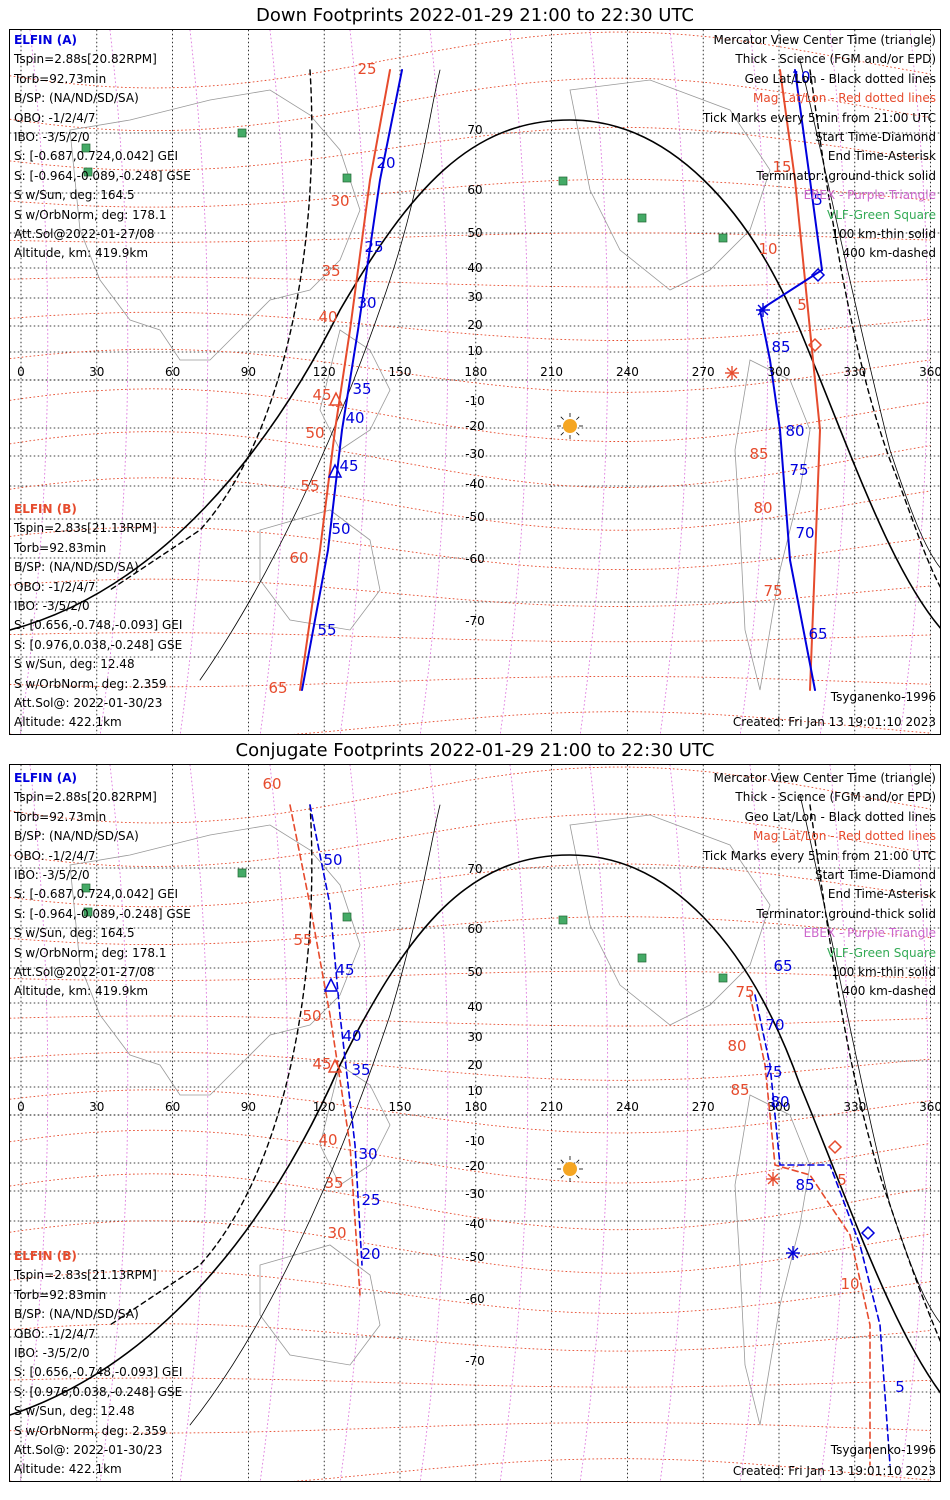 The width and height of the screenshot is (950, 1500). I want to click on legend-mag: Mag Lat/Lon - Red dotted lines, so click(844, 836).